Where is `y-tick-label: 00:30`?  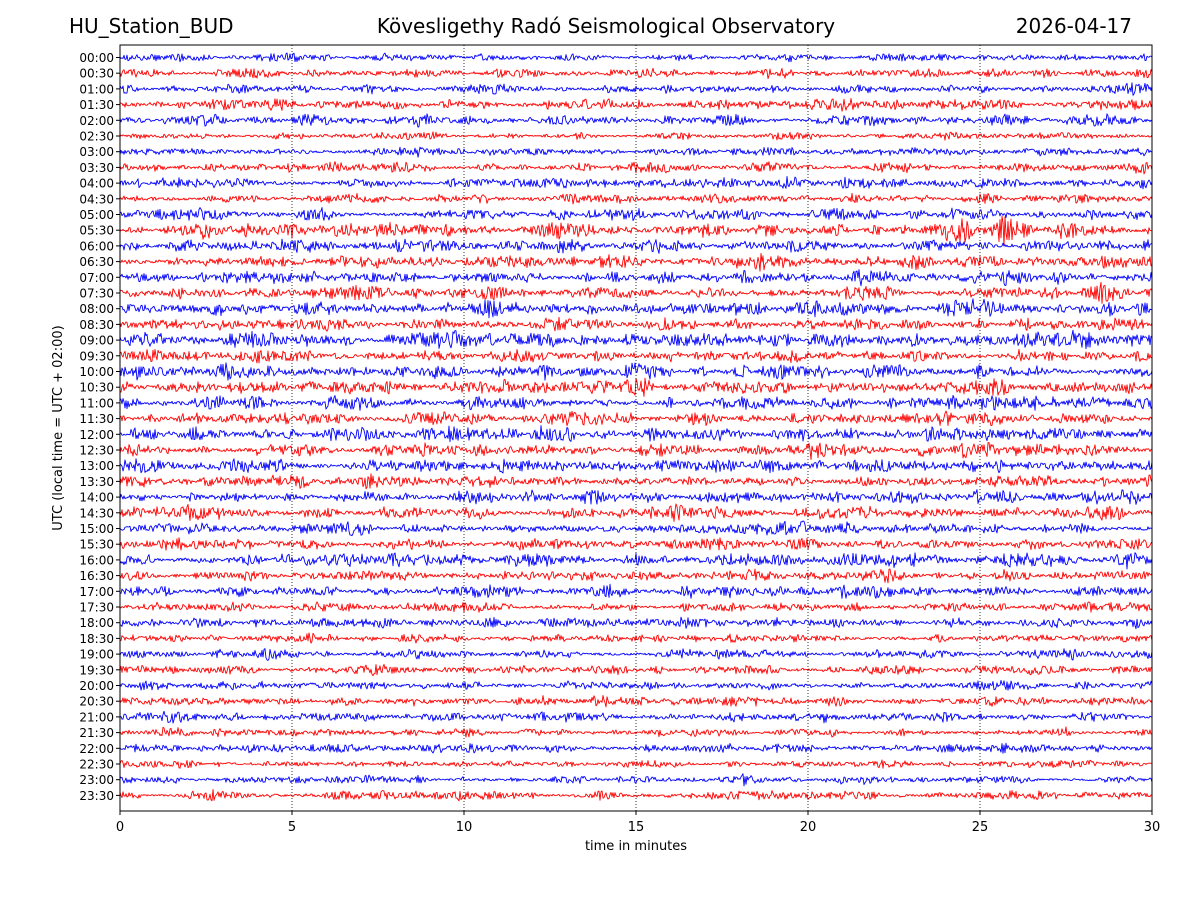
y-tick-label: 00:30 is located at coordinates (96, 74).